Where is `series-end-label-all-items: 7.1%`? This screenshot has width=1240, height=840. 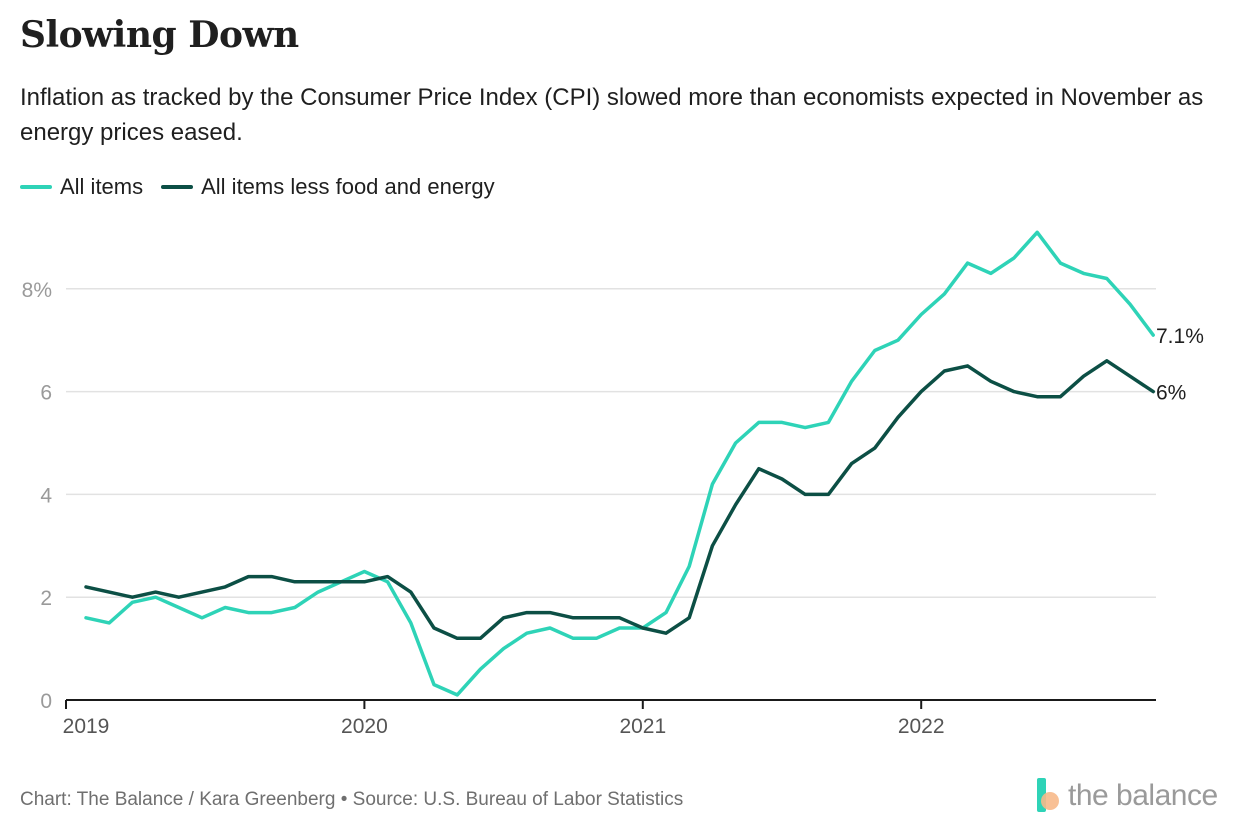
series-end-label-all-items: 7.1% is located at coordinates (1180, 336).